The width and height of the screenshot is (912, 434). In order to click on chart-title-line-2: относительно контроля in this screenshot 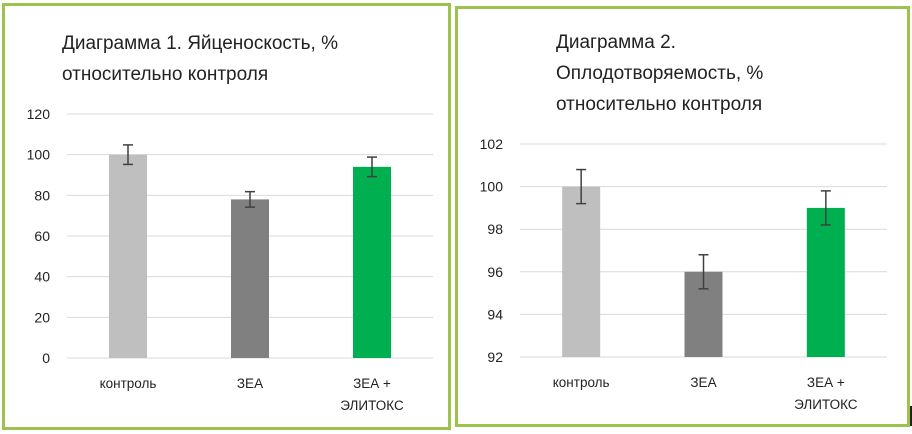, I will do `click(165, 74)`.